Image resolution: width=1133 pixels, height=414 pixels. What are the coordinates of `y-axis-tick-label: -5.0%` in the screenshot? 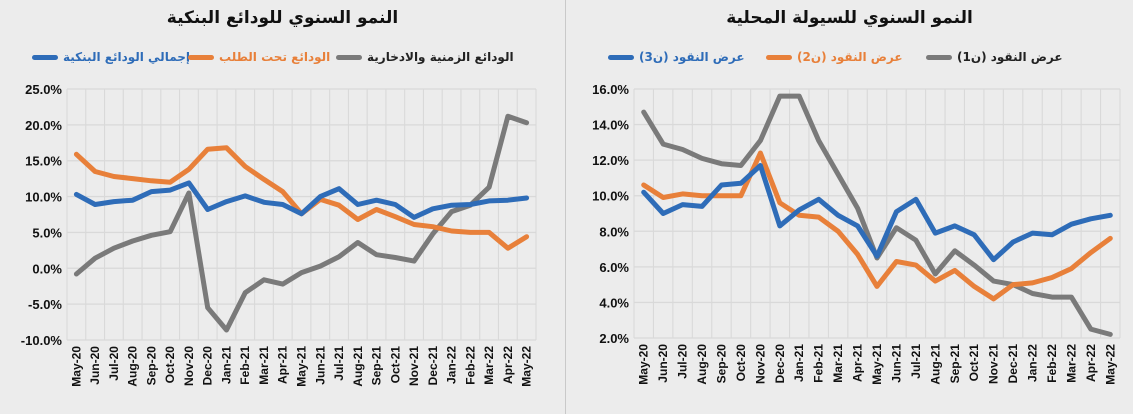 It's located at (45, 304).